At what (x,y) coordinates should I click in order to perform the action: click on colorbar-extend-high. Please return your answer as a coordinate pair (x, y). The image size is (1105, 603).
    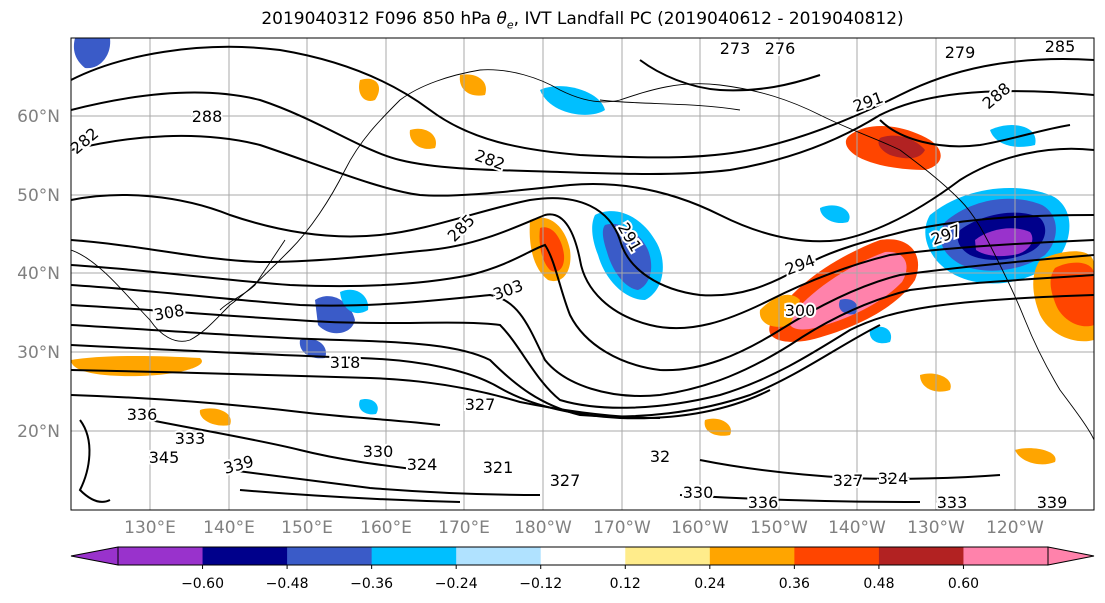
    Looking at the image, I should click on (1071, 556).